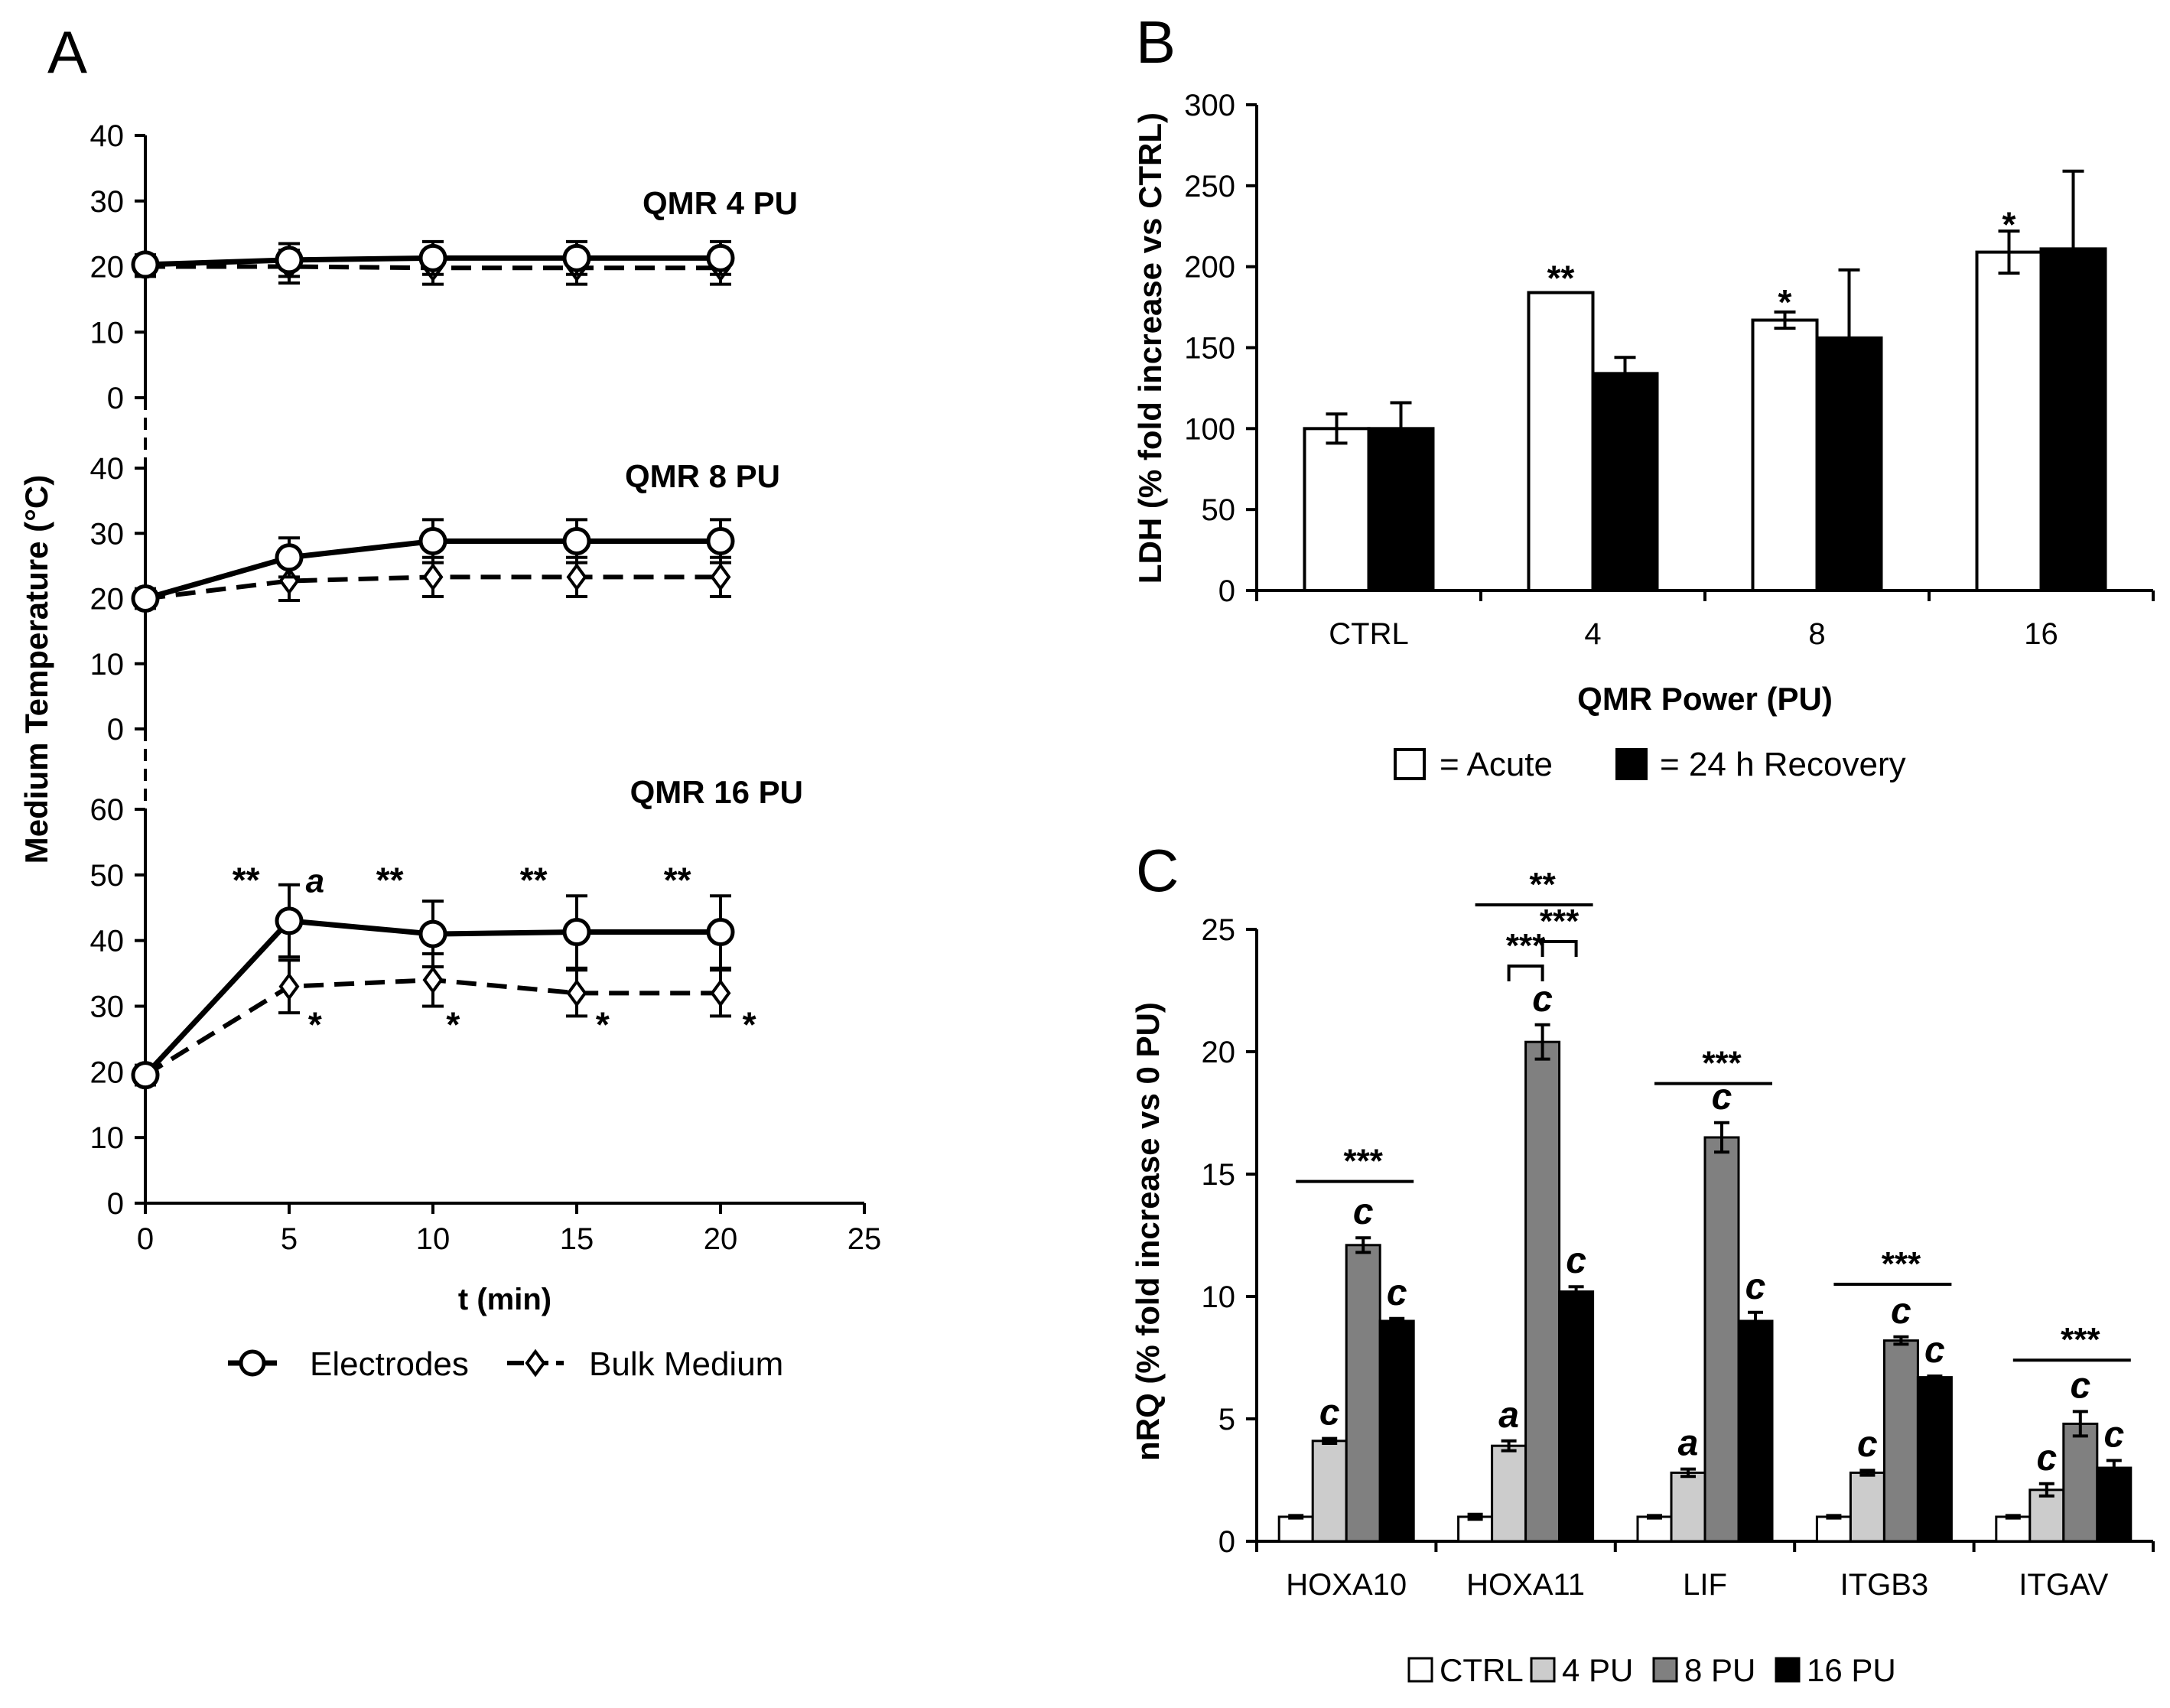  What do you see at coordinates (1783, 764) in the screenshot?
I see `legend-recovery-label: = 24 h Recovery` at bounding box center [1783, 764].